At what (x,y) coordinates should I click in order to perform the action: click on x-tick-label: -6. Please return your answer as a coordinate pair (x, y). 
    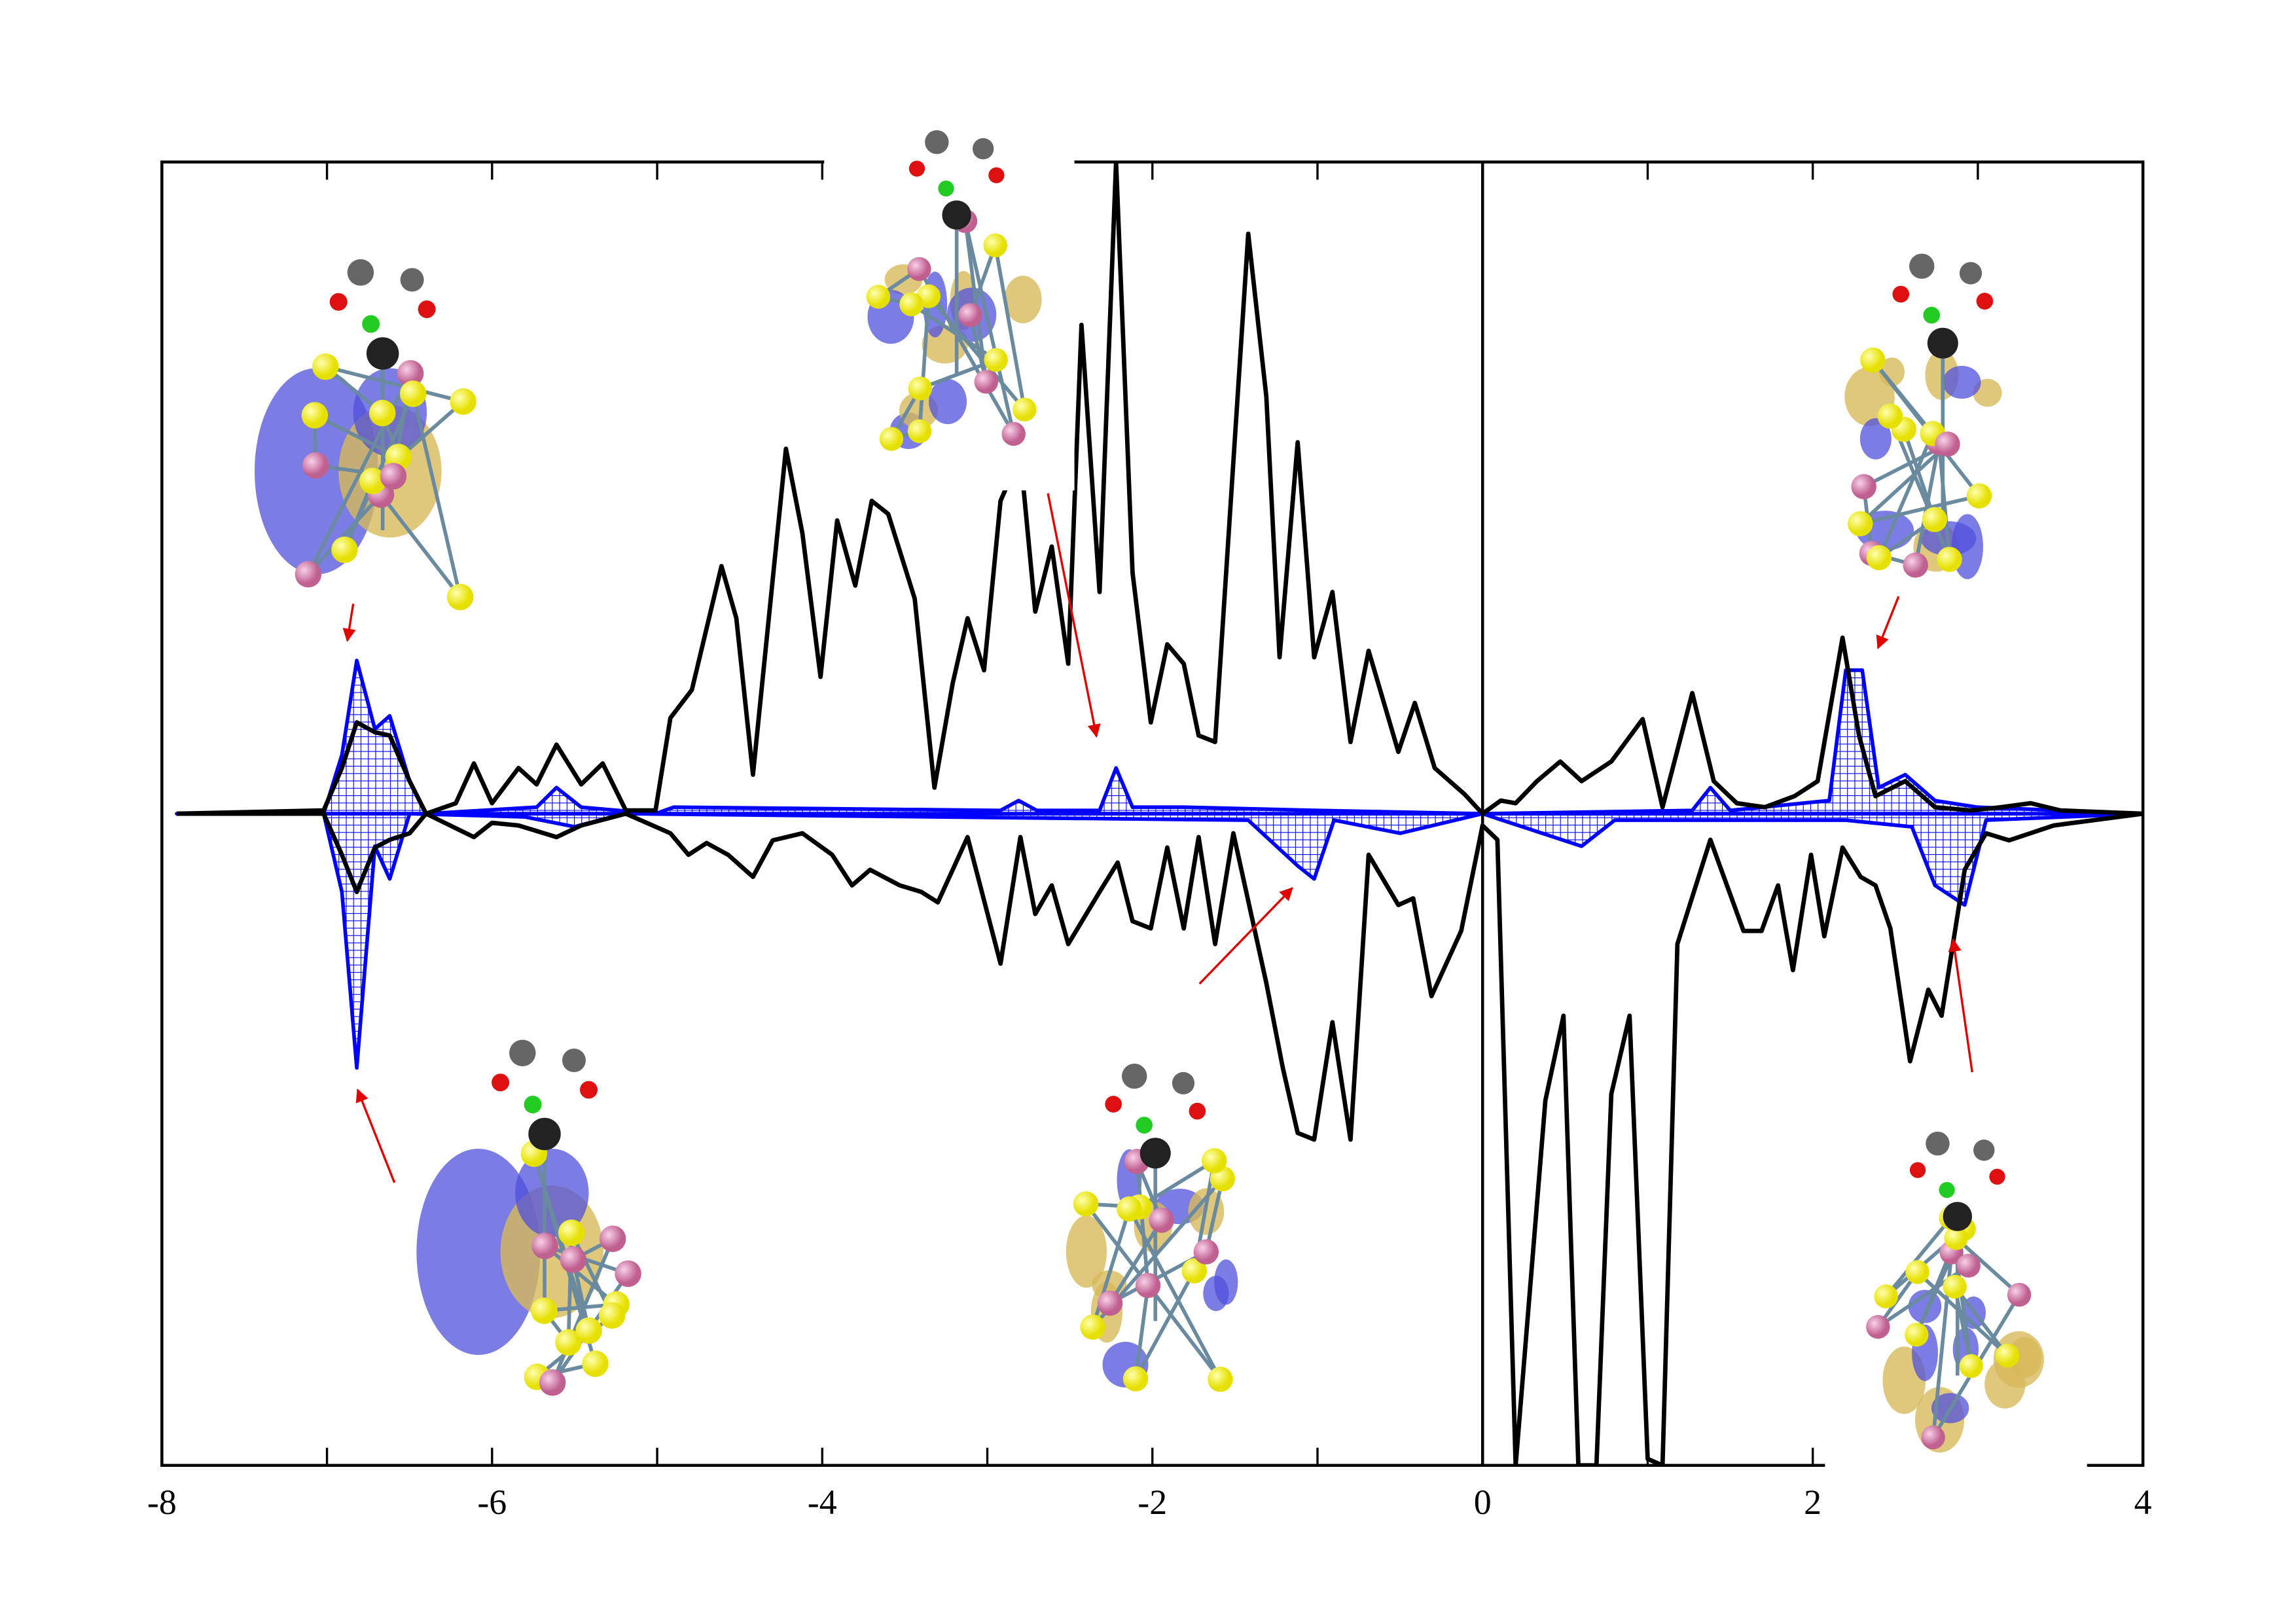
    Looking at the image, I should click on (492, 1502).